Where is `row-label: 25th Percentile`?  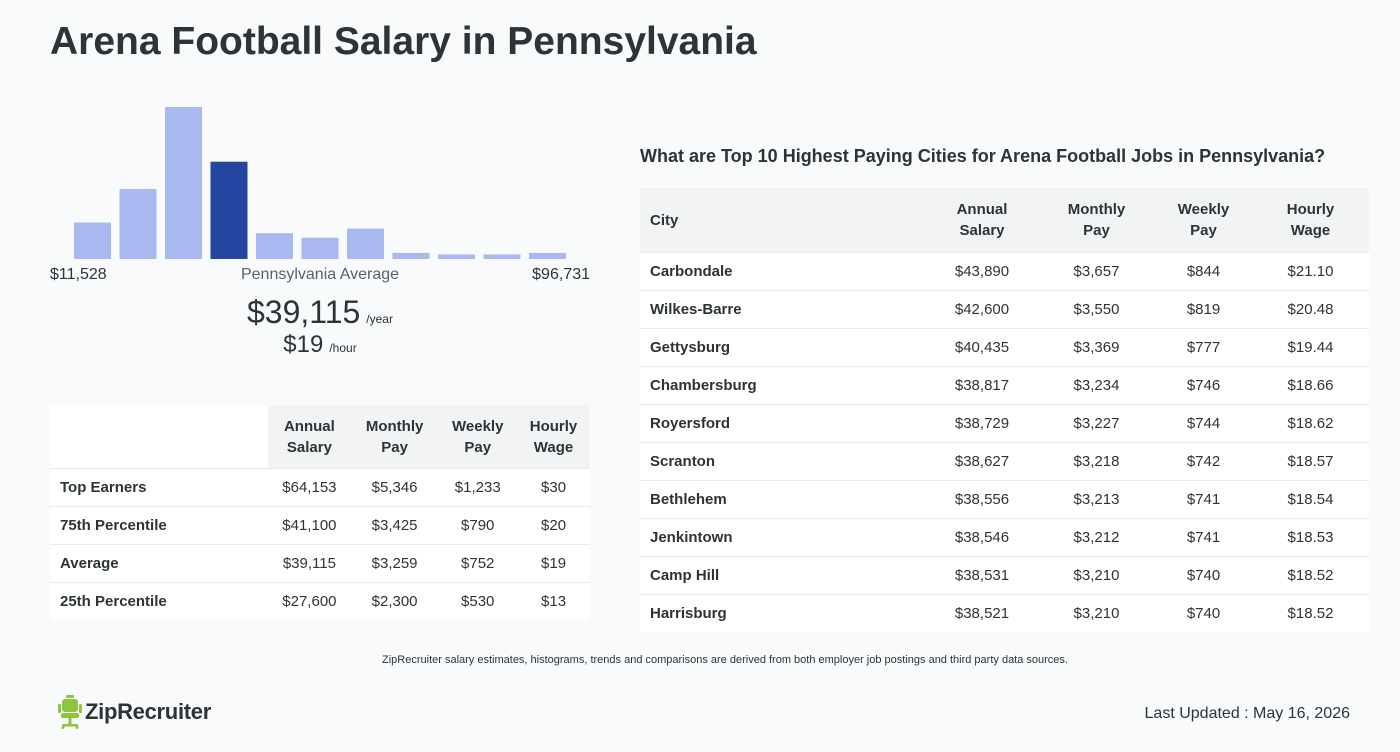
row-label: 25th Percentile is located at coordinates (159, 601).